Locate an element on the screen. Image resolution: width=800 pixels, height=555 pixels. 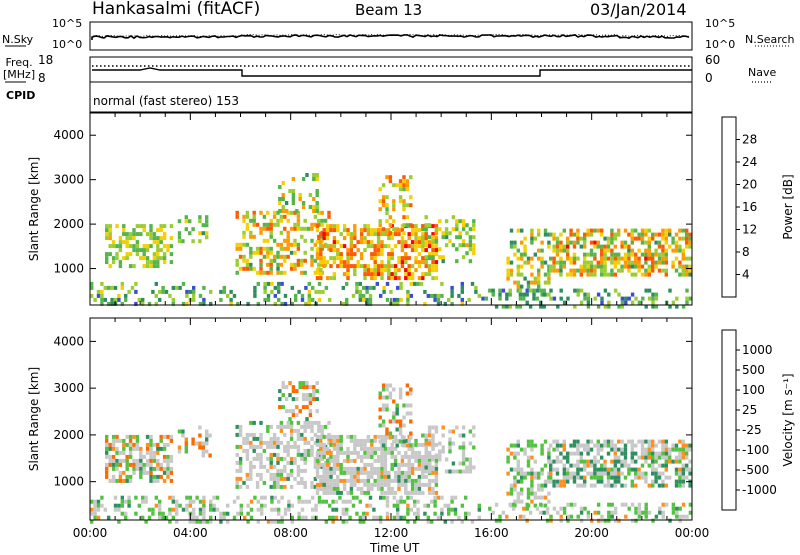
colorbar-frame is located at coordinates (729, 207).